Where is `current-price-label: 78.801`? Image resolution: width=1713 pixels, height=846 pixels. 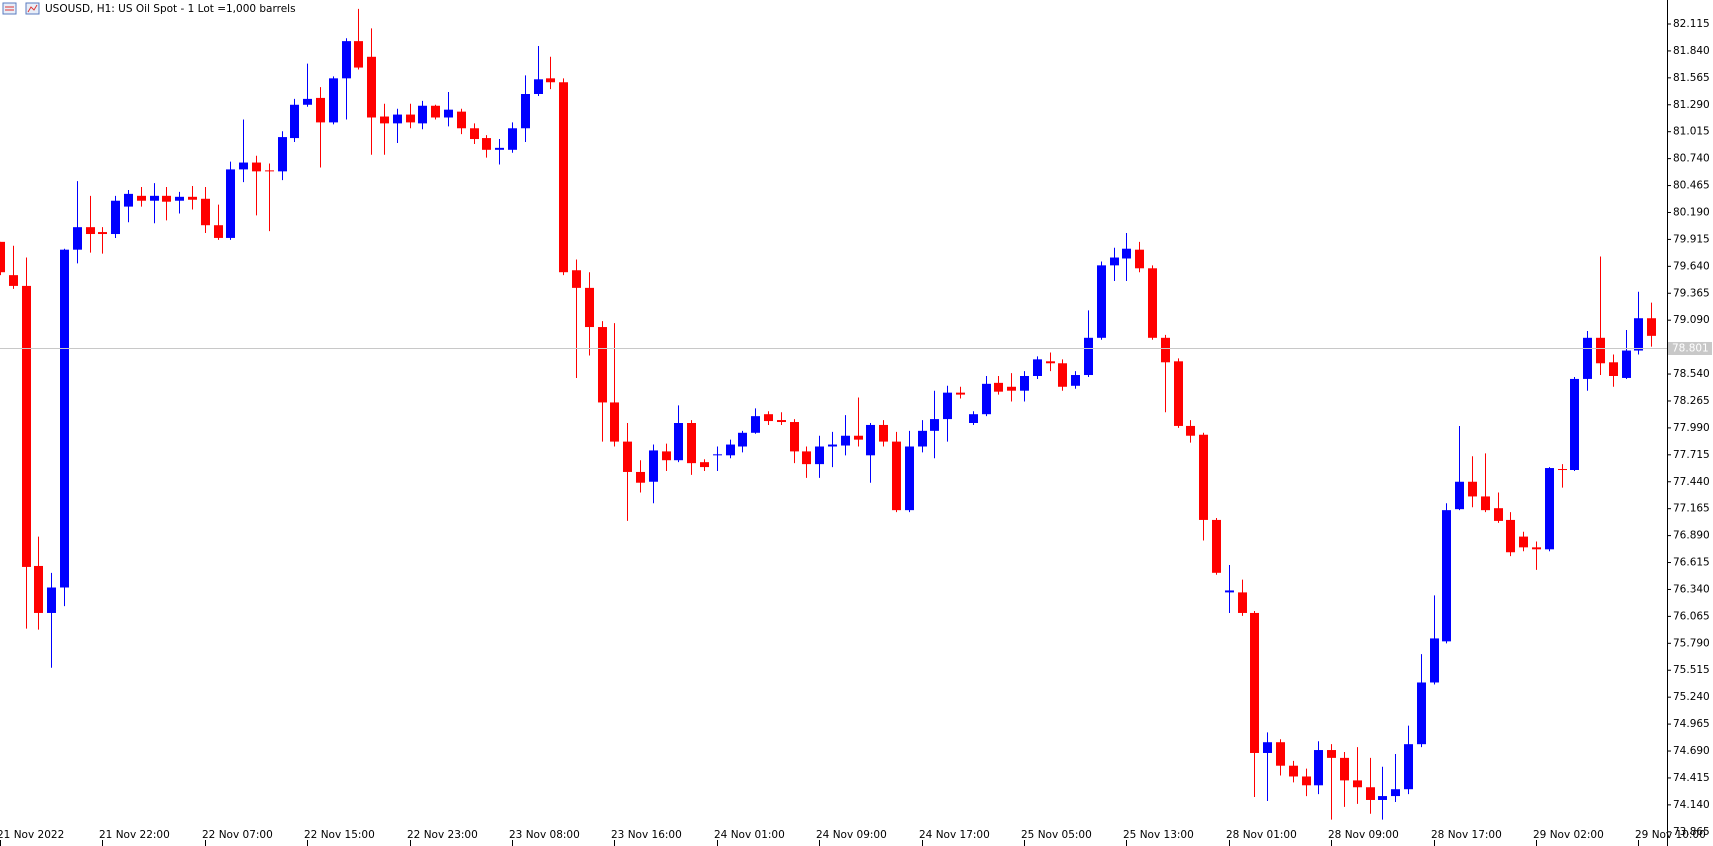 current-price-label: 78.801 is located at coordinates (1690, 348).